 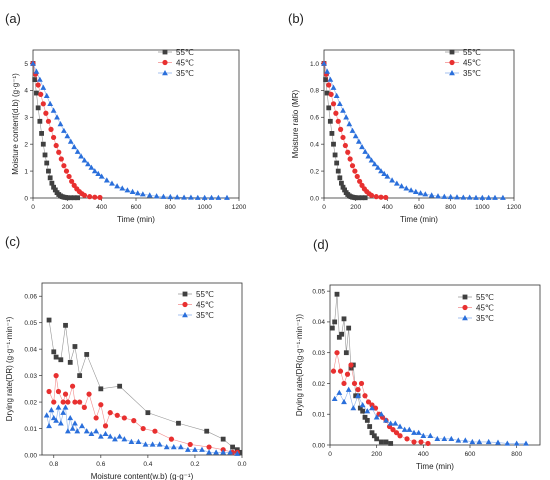 What do you see at coordinates (147, 464) in the screenshot?
I see `x-tick-label: 0.4` at bounding box center [147, 464].